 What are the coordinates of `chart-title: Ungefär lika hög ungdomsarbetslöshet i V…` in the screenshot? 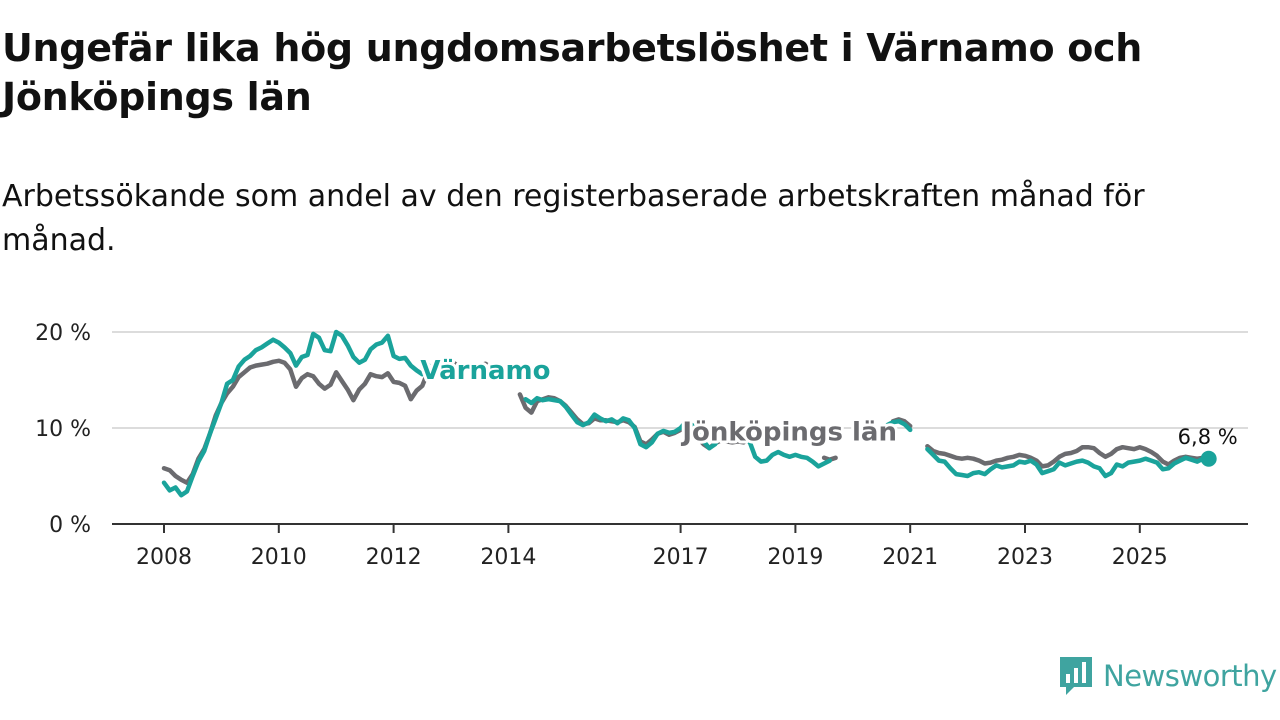 It's located at (572, 72).